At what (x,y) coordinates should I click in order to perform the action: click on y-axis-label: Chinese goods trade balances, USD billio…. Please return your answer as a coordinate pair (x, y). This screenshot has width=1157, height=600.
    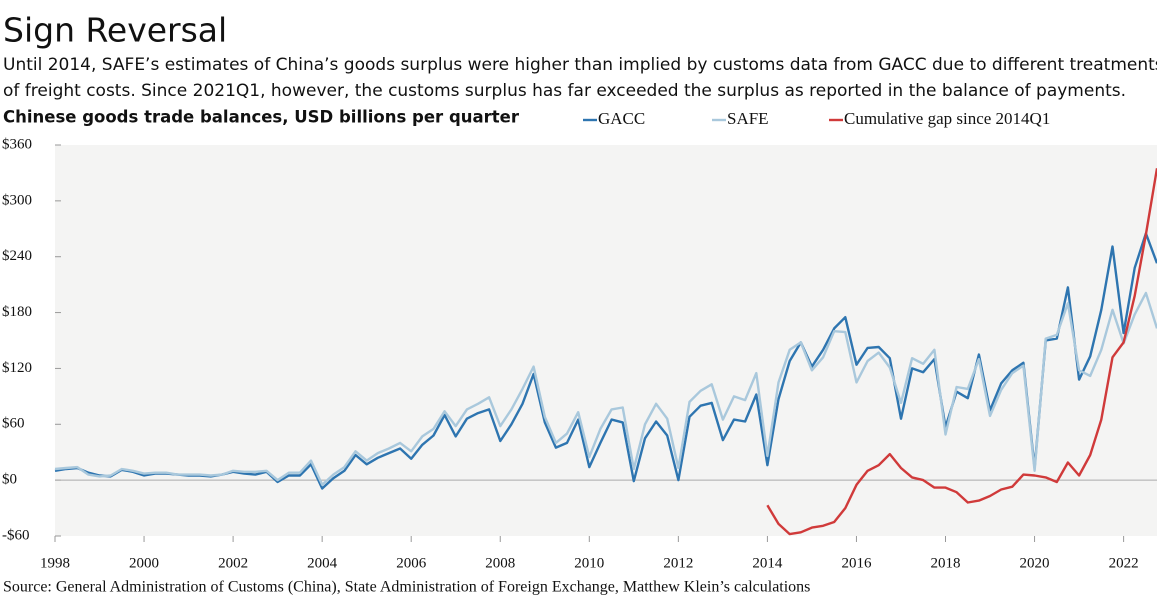
    Looking at the image, I should click on (261, 117).